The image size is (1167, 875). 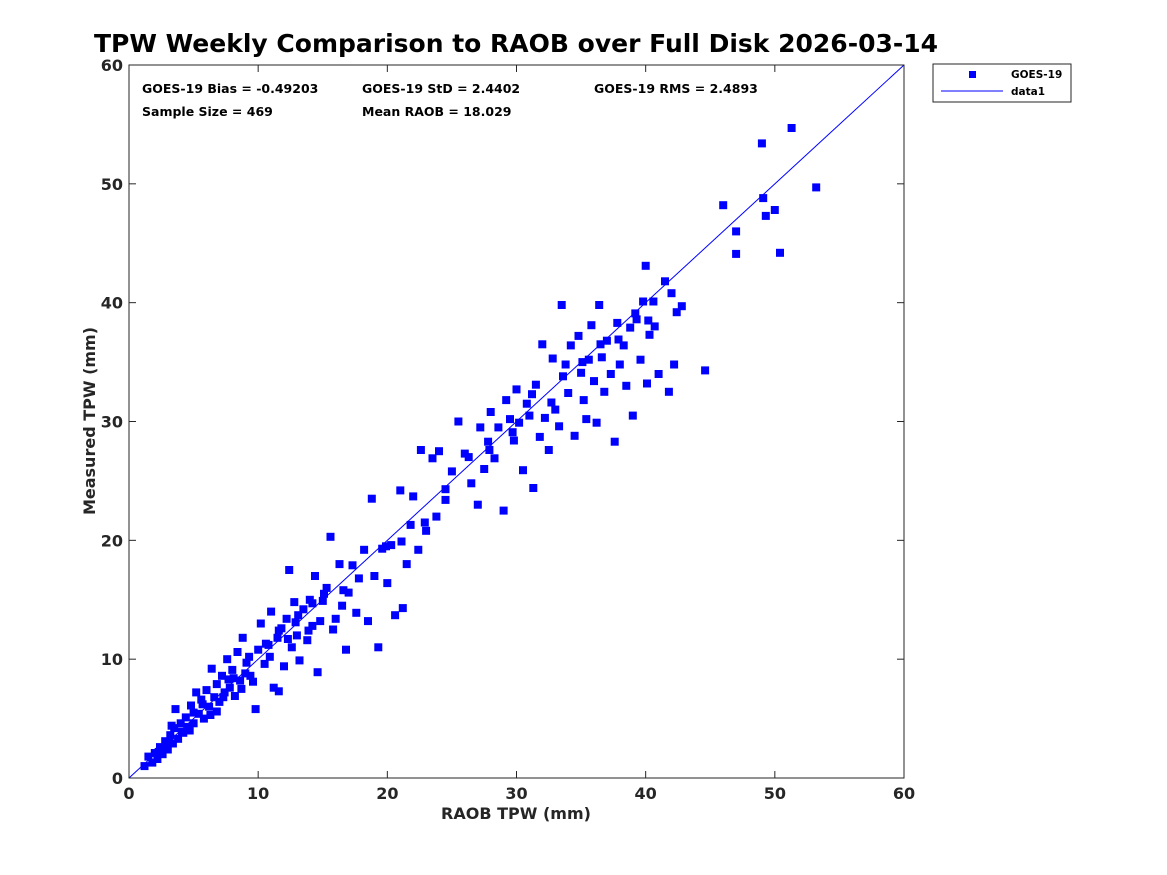 What do you see at coordinates (516, 793) in the screenshot?
I see `x-tick-label: 30` at bounding box center [516, 793].